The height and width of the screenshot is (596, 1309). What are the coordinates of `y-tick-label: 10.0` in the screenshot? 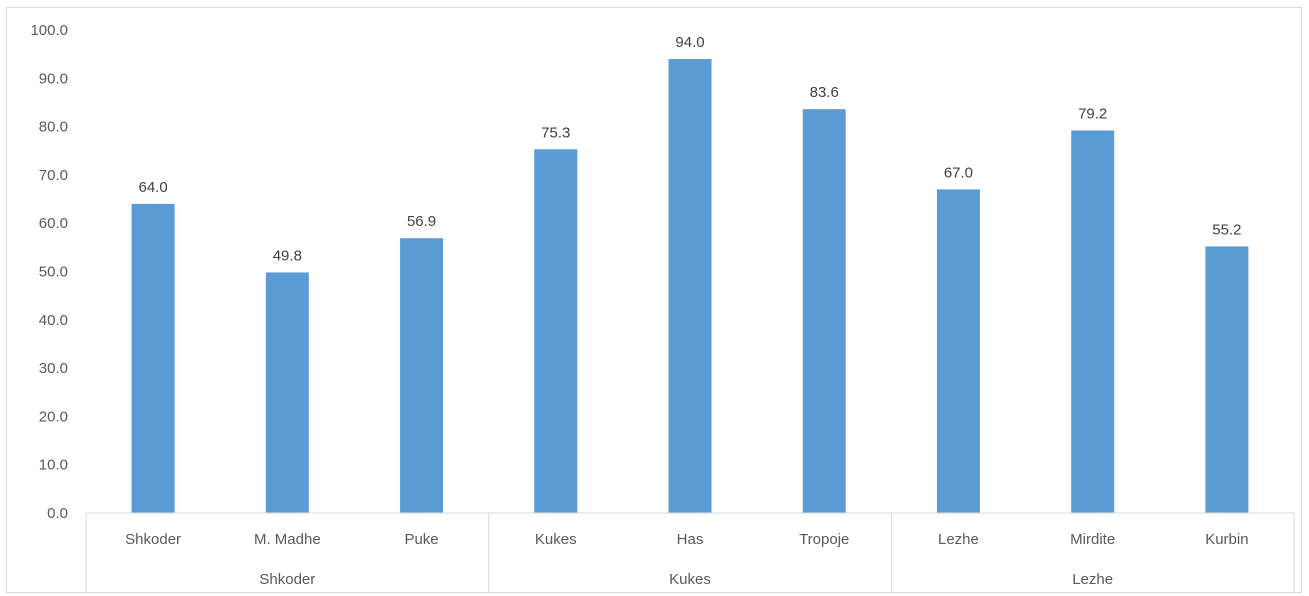 It's located at (53, 465).